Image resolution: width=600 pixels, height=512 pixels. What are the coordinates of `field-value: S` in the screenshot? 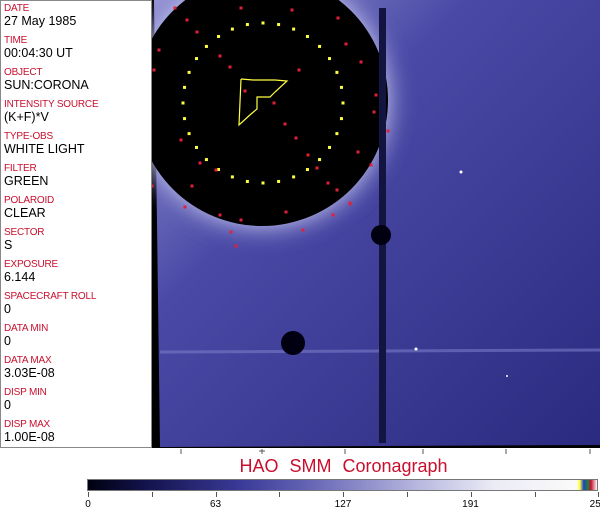 It's located at (8, 245).